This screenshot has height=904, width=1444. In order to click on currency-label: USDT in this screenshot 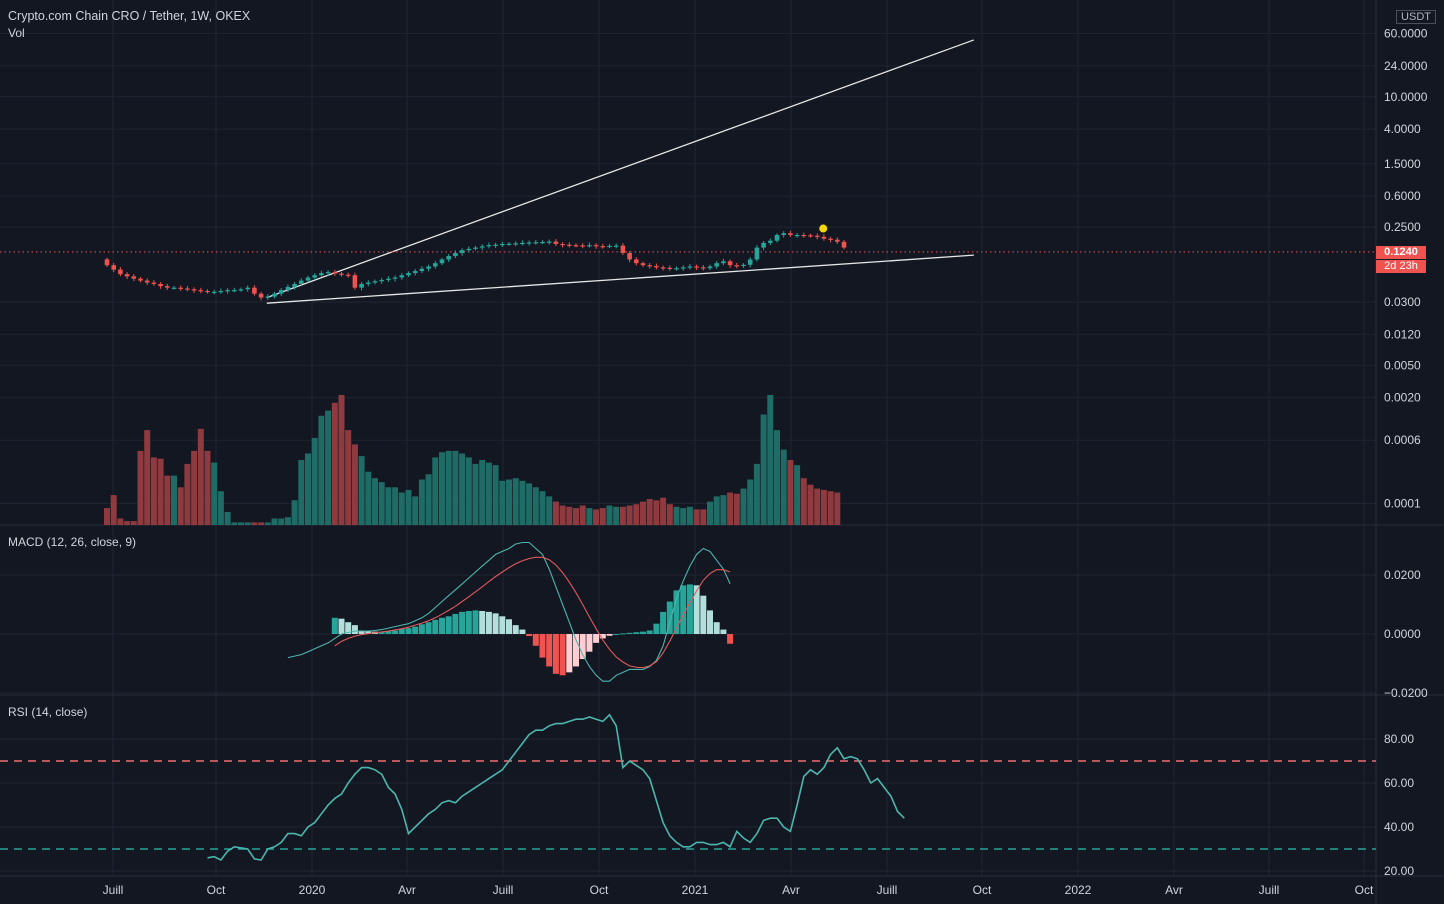, I will do `click(1416, 17)`.